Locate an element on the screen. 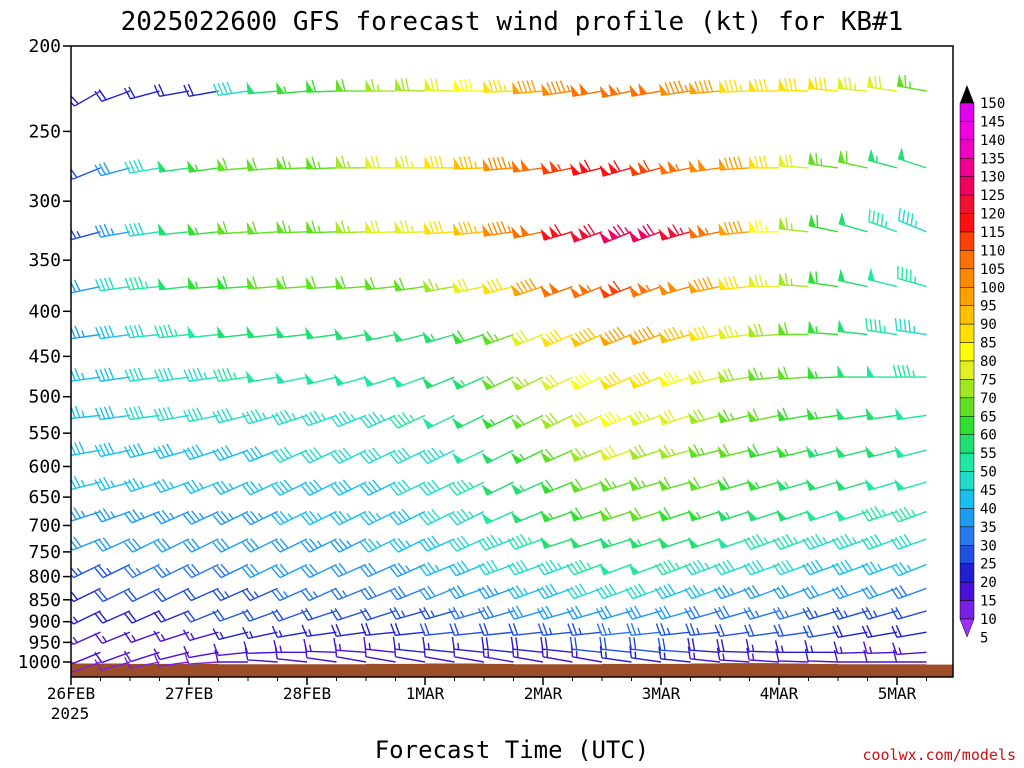  colorbar-label: 90 is located at coordinates (988, 325).